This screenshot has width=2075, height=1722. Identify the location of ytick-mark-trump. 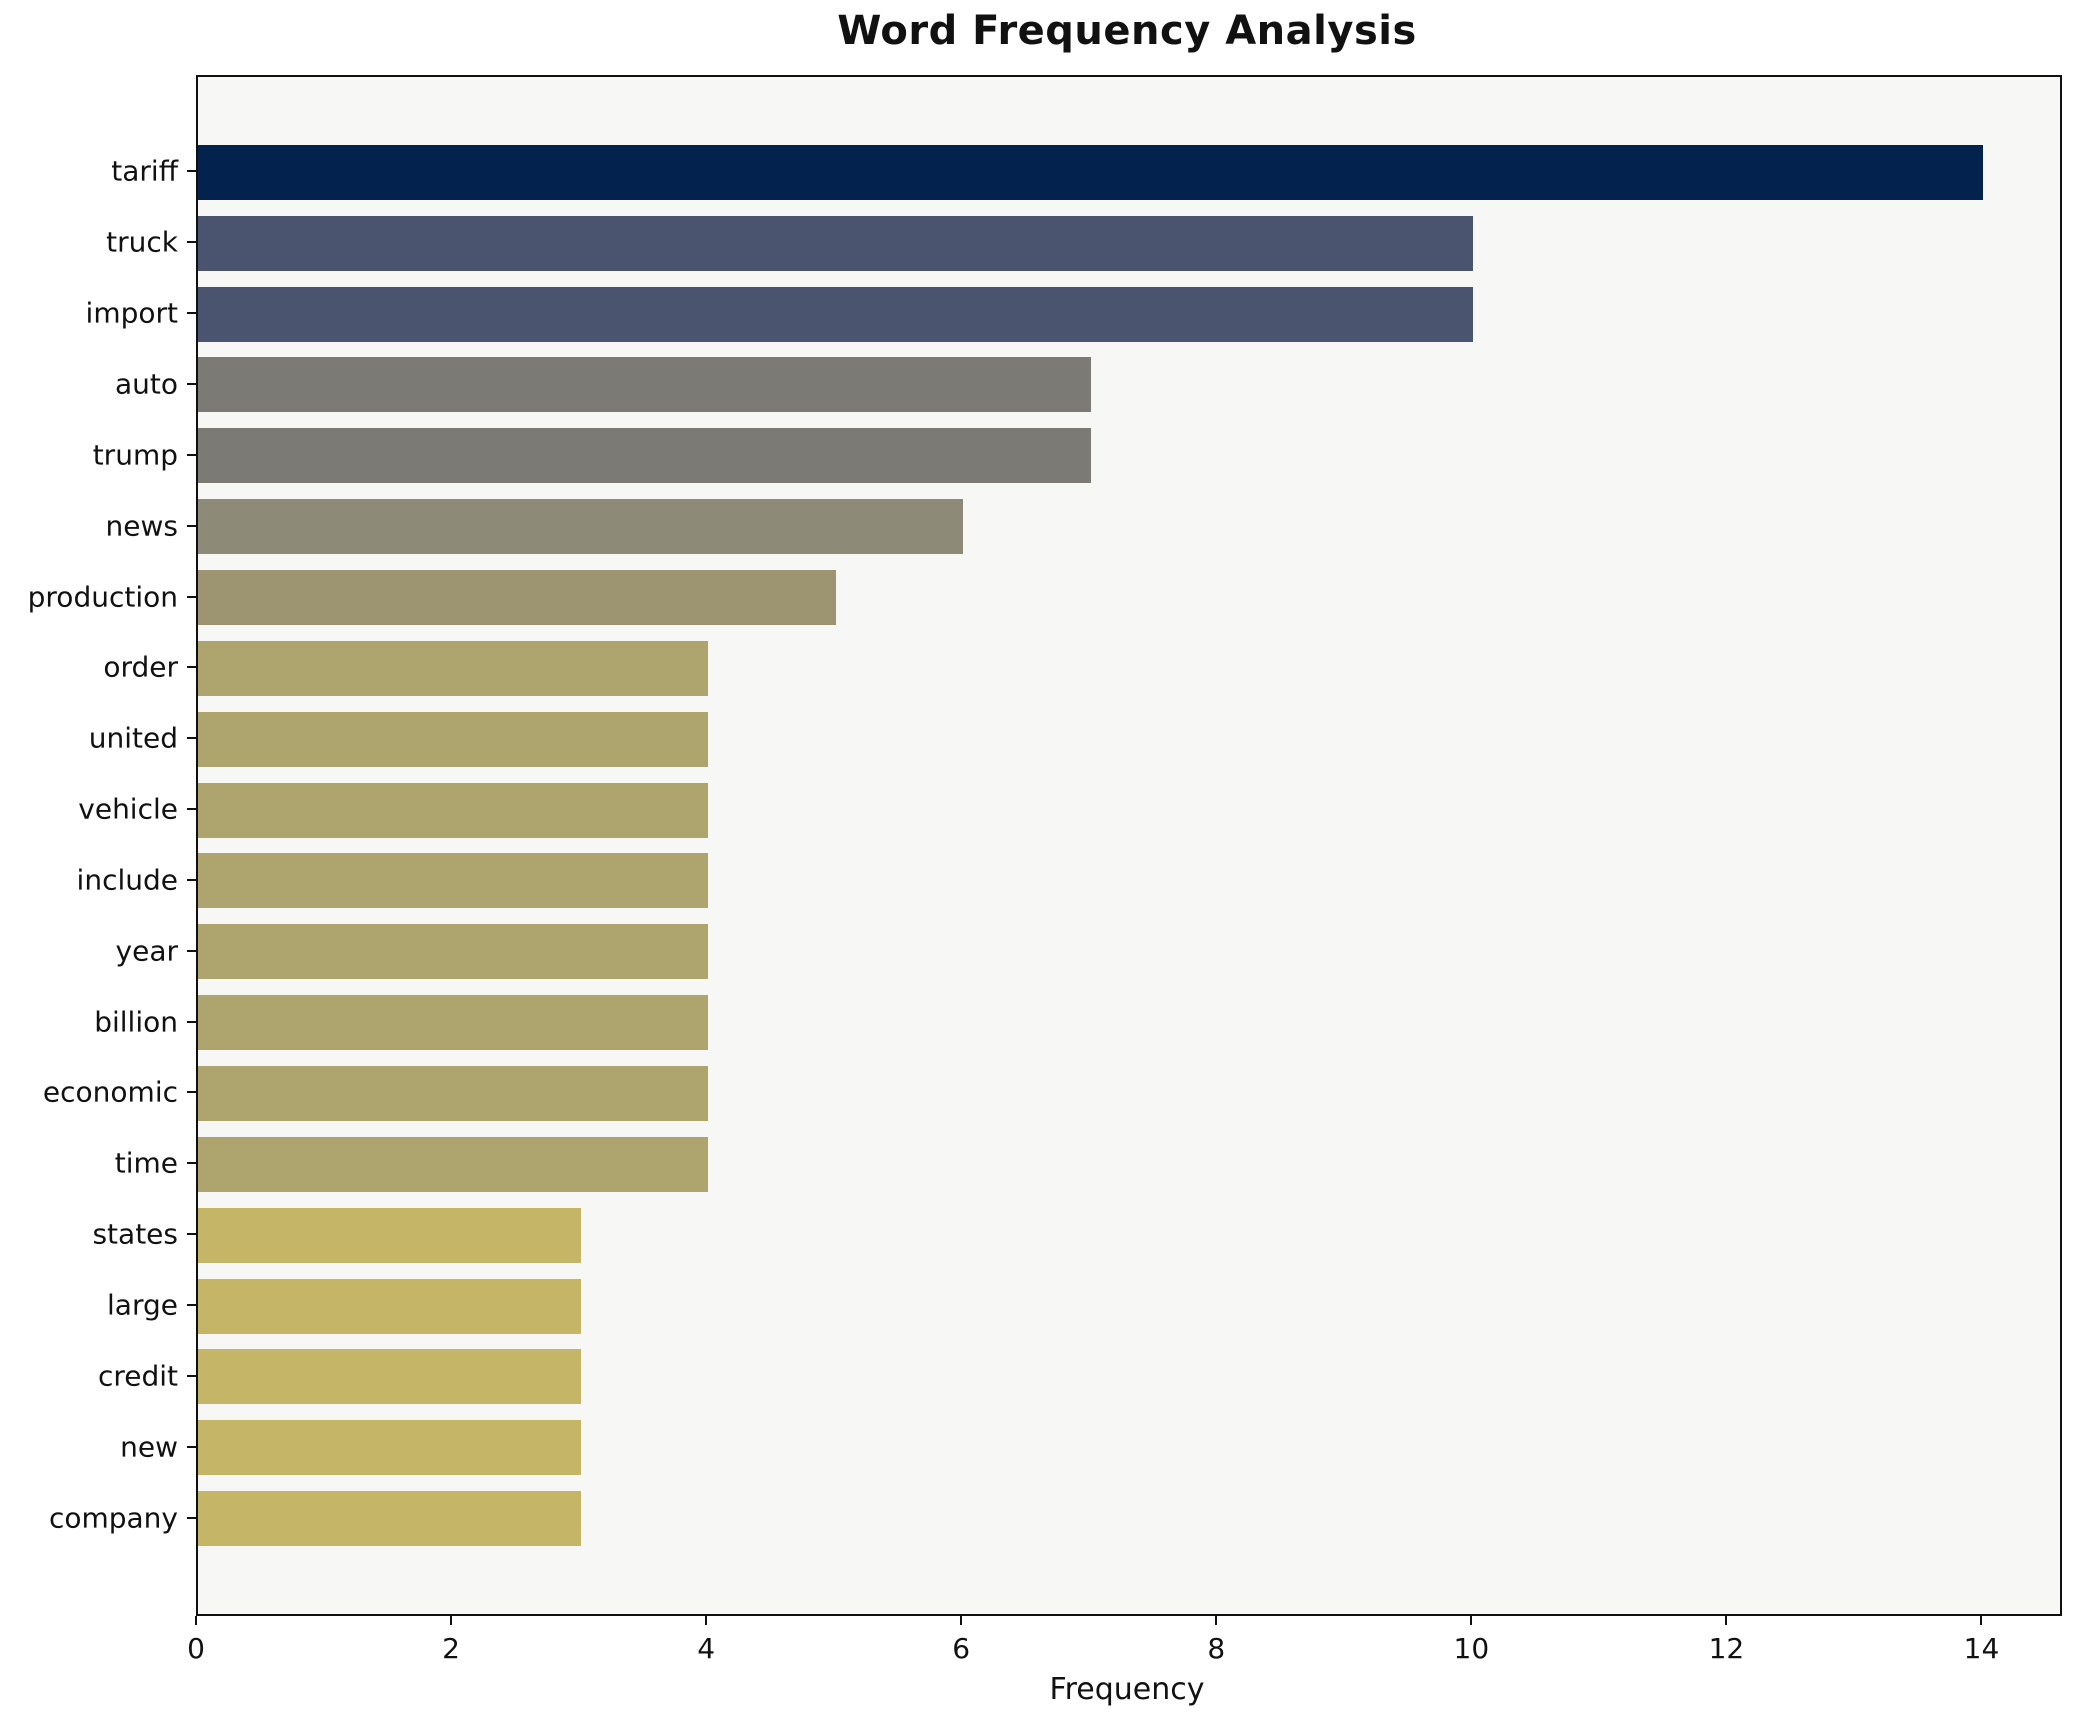
(191, 454).